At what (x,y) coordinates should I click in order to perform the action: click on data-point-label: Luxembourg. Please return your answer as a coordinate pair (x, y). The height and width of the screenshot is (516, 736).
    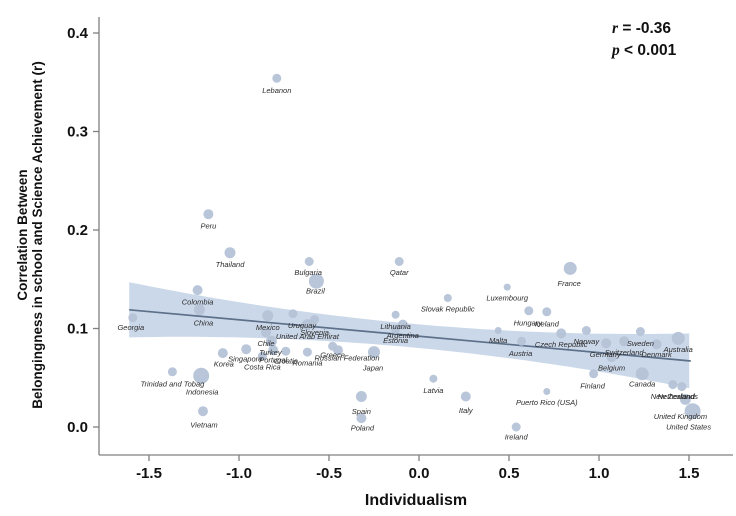
    Looking at the image, I should click on (507, 298).